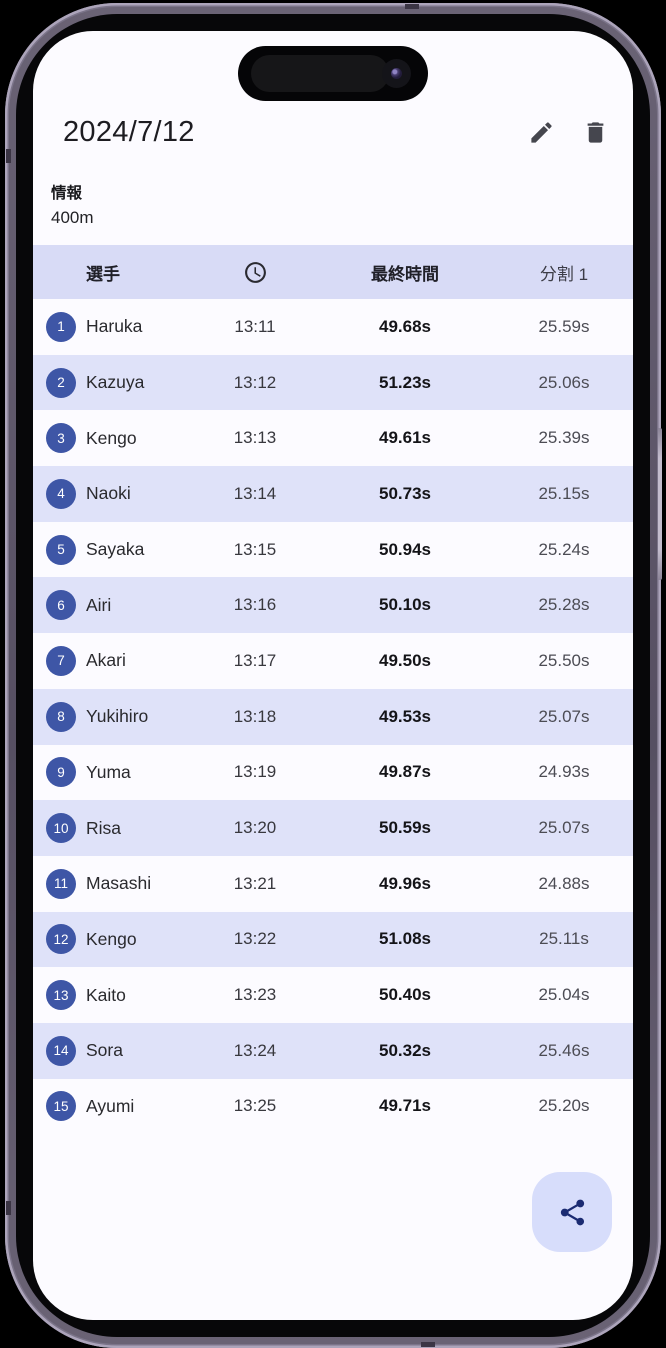 The height and width of the screenshot is (1348, 666). I want to click on player-name: Kaito, so click(106, 994).